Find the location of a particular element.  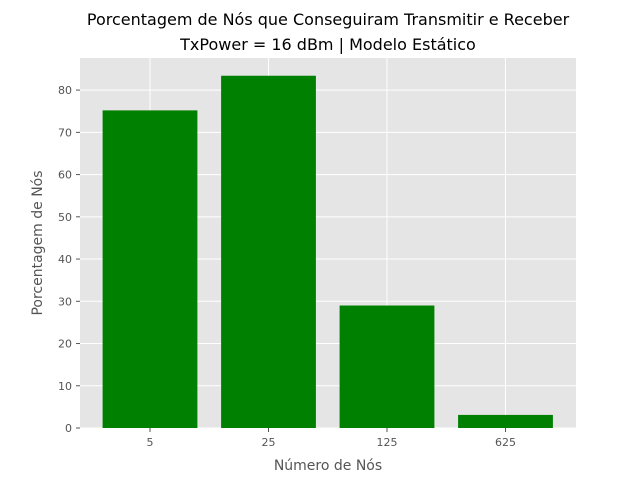

y-tick-label: 0 is located at coordinates (68, 428).